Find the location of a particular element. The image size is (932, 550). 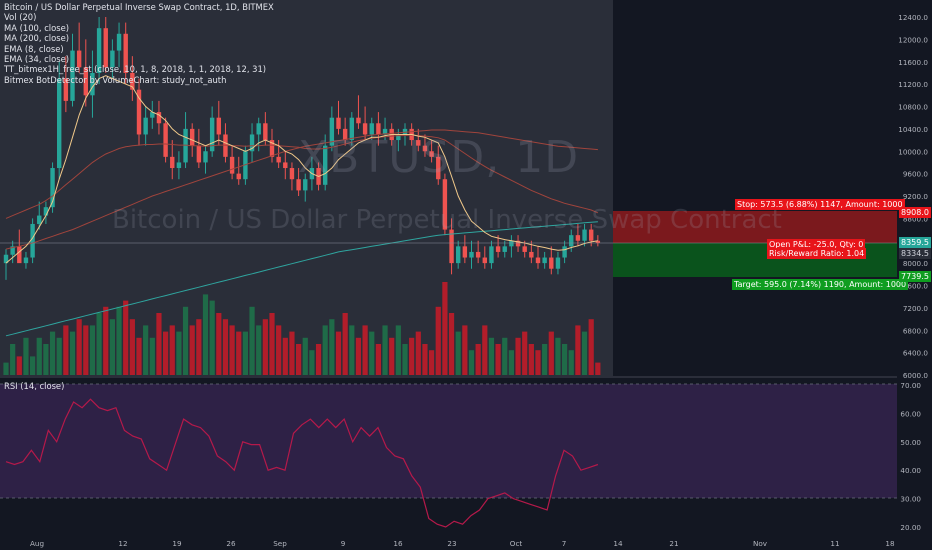

time-tick-label: Nov is located at coordinates (760, 543).